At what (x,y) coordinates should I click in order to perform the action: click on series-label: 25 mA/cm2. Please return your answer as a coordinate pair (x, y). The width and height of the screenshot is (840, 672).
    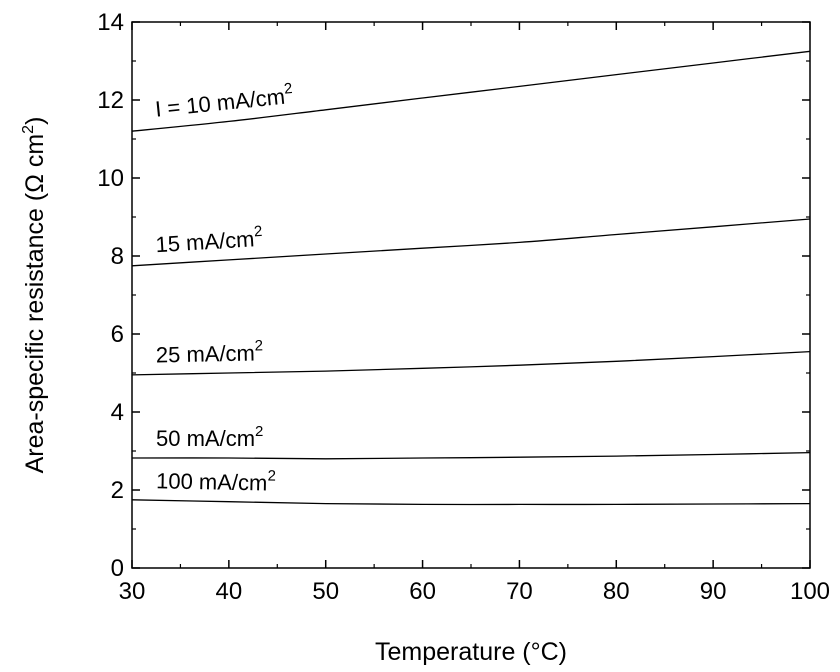
    Looking at the image, I should click on (210, 352).